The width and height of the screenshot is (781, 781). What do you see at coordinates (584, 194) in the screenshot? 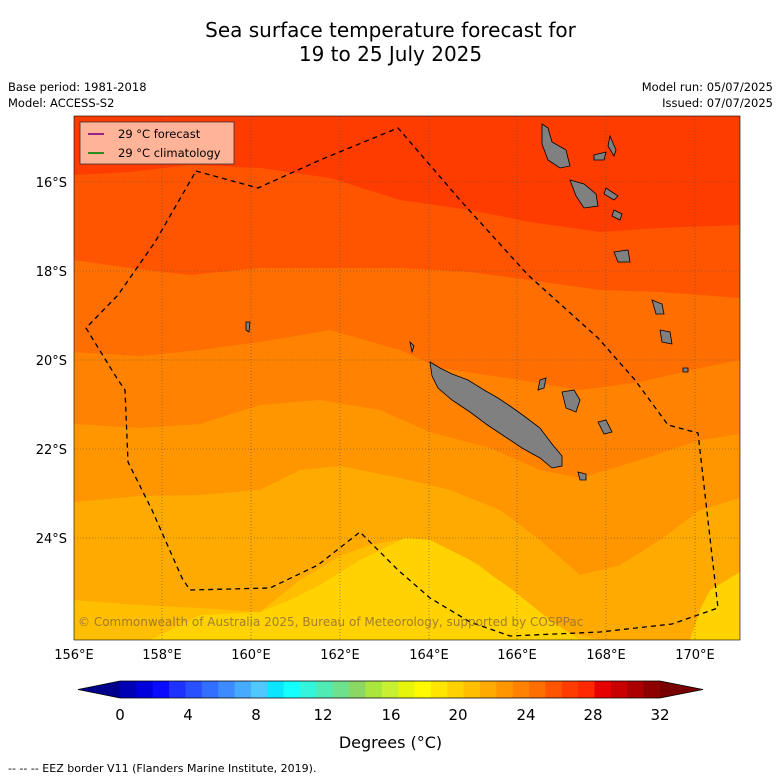
I see `malekula-island` at bounding box center [584, 194].